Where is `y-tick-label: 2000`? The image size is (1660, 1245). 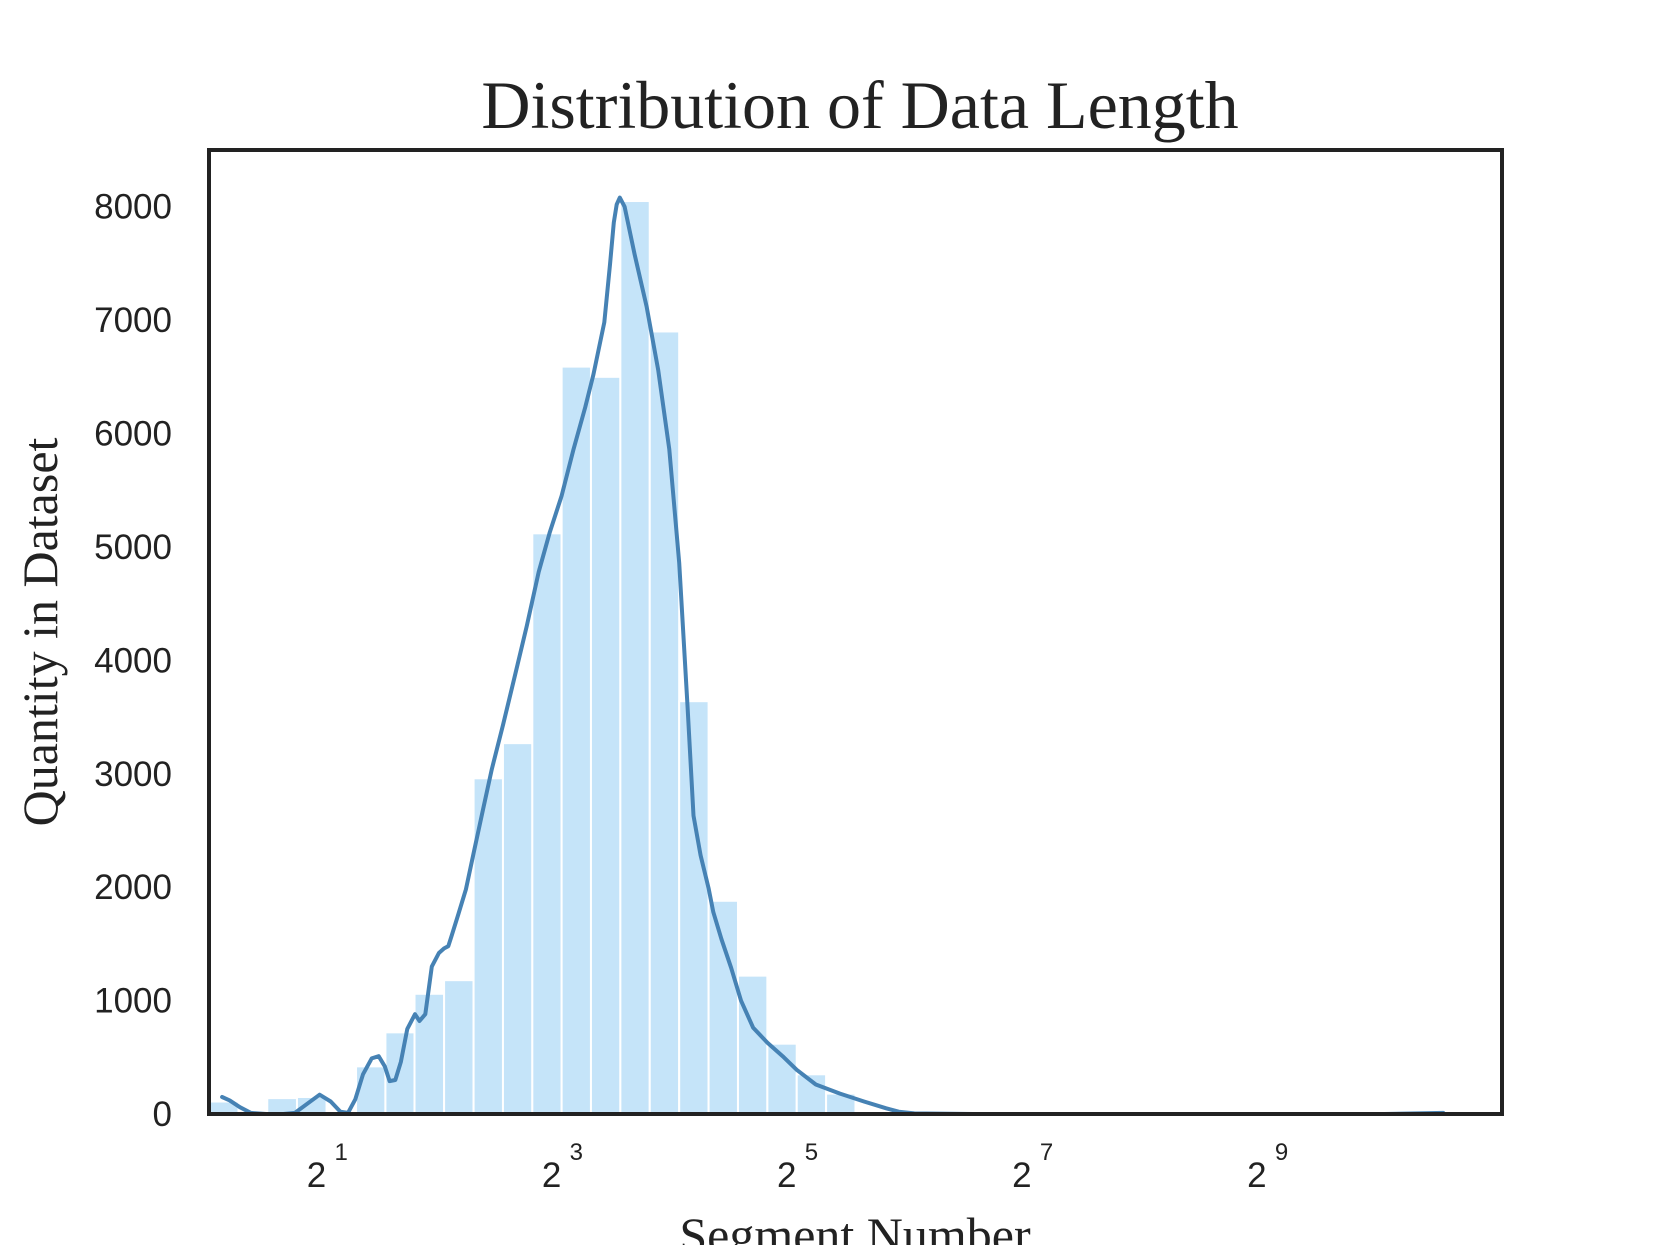 y-tick-label: 2000 is located at coordinates (133, 887).